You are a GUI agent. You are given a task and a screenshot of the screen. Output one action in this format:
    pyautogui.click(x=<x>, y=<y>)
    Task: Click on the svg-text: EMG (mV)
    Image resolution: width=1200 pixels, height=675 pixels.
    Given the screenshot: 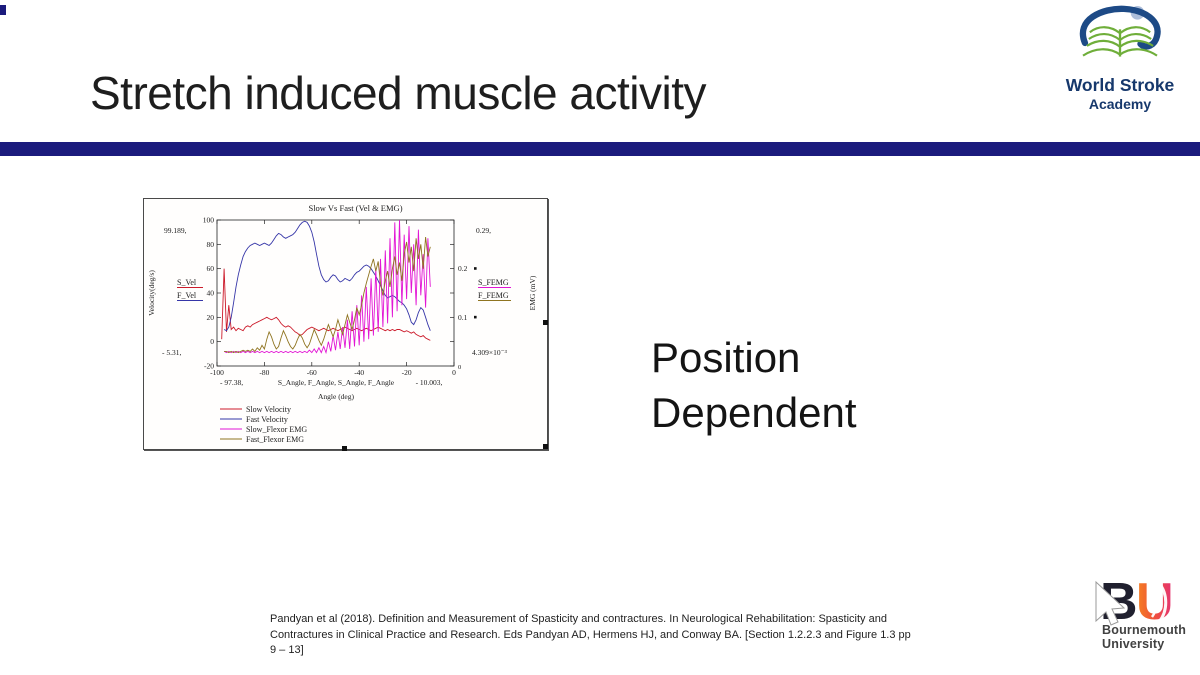 What is the action you would take?
    pyautogui.click(x=532, y=292)
    